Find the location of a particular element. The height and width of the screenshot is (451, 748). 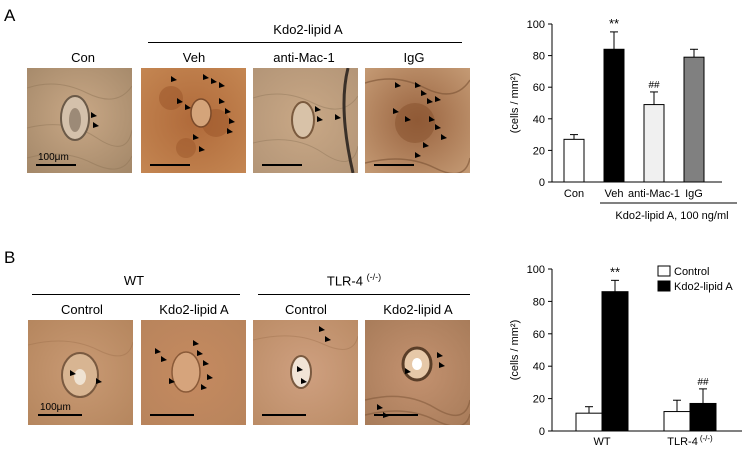

image-label-anti-mac-1: anti-Mac-1 is located at coordinates (304, 57).